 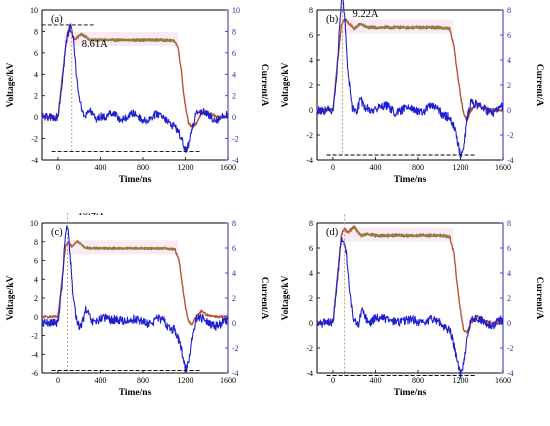 I want to click on panel-label: (c), so click(x=57, y=232).